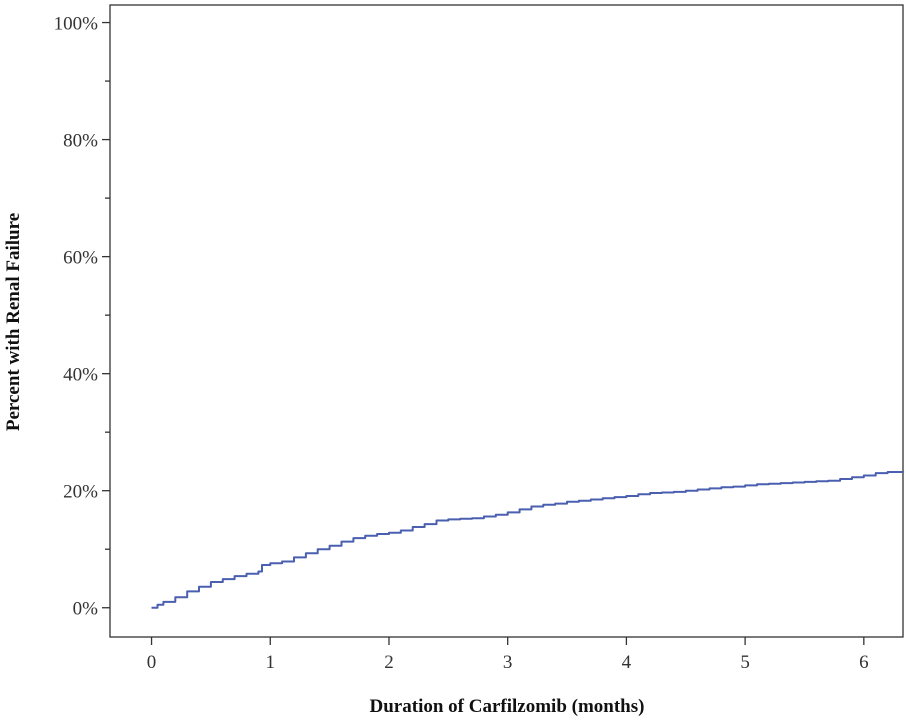 The image size is (906, 720). What do you see at coordinates (80, 141) in the screenshot?
I see `y-tick-label: 80%` at bounding box center [80, 141].